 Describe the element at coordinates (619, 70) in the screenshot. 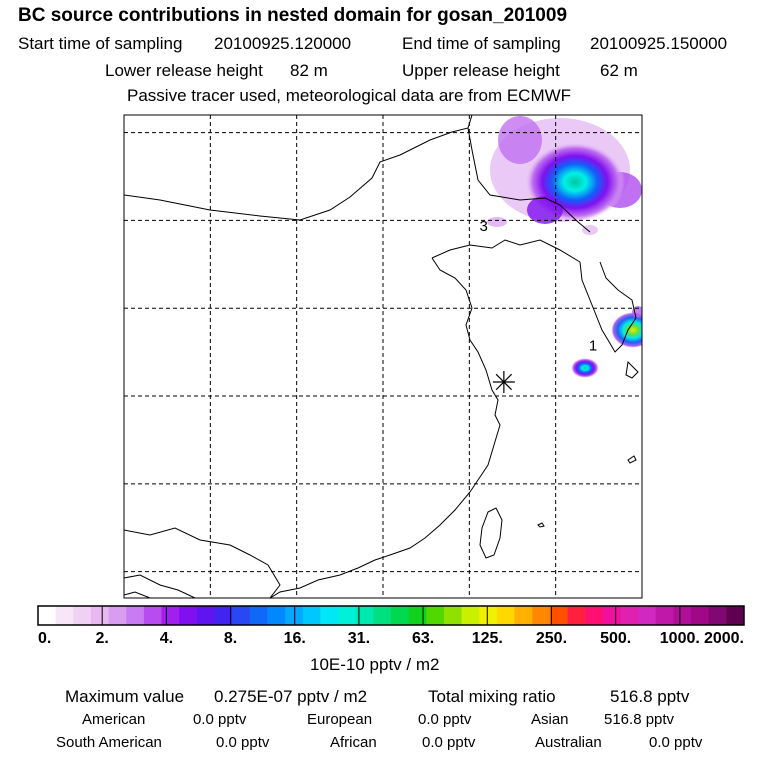

I see `upper-release-value: 62 m` at that location.